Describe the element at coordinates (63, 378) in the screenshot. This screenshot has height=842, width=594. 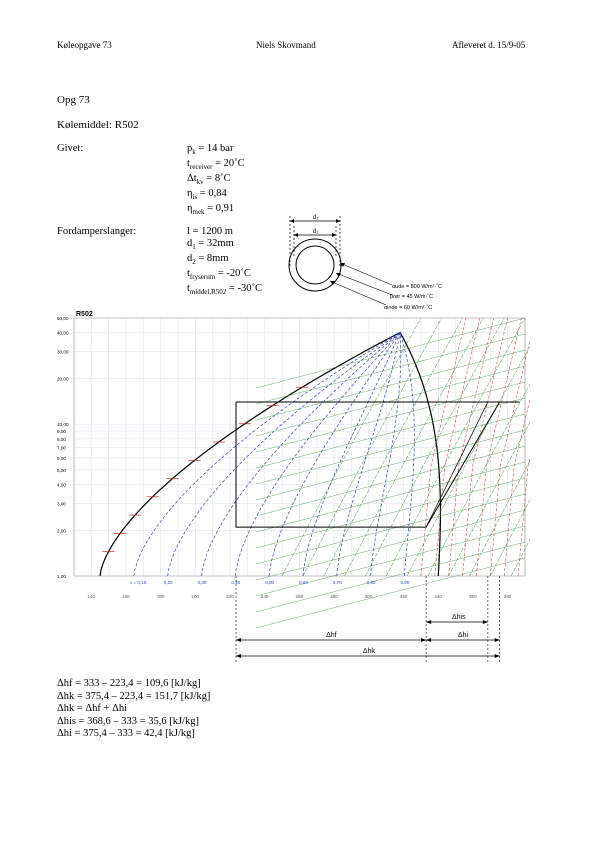
I see `pressure-tick-label: 20,00` at that location.